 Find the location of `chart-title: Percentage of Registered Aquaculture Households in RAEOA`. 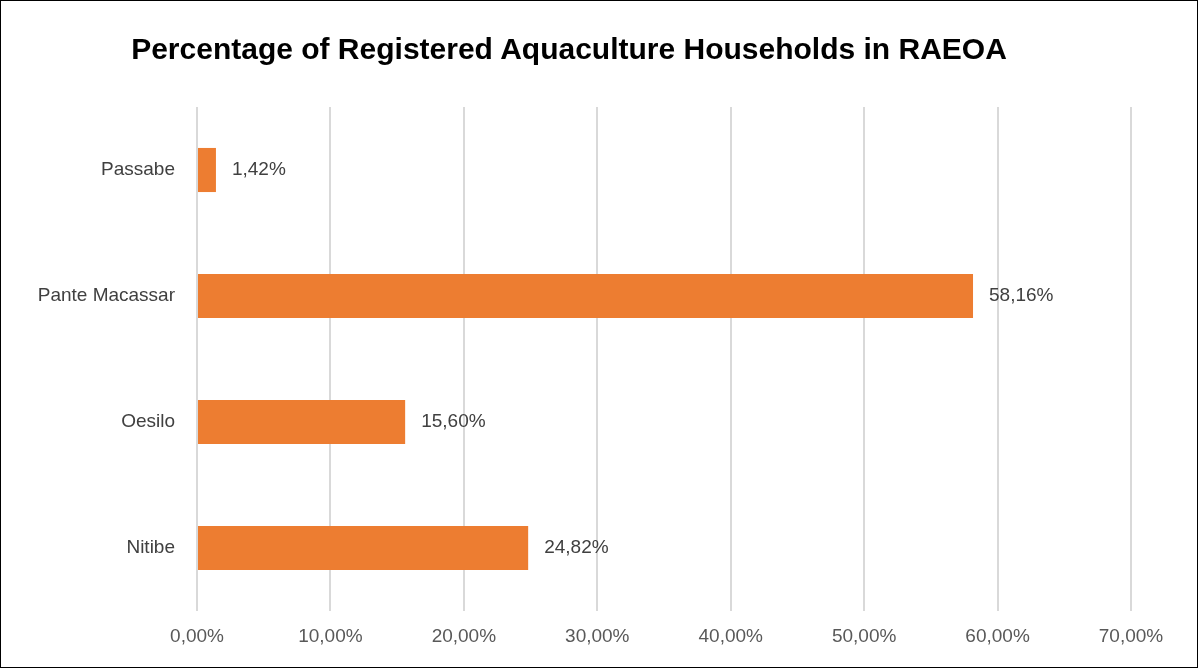

chart-title: Percentage of Registered Aquaculture Households in RAEOA is located at coordinates (569, 49).